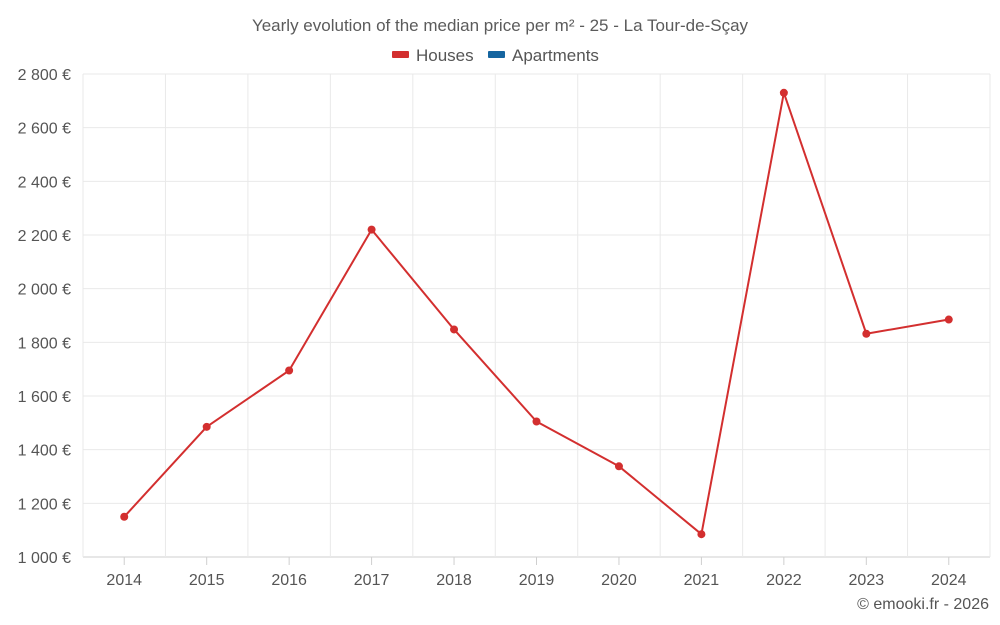 This screenshot has width=1000, height=625. What do you see at coordinates (784, 580) in the screenshot?
I see `x-tick-label: 2022` at bounding box center [784, 580].